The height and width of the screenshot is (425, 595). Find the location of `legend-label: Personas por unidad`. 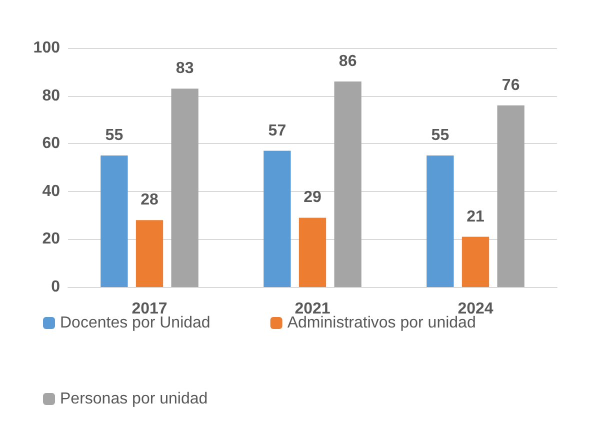

legend-label: Personas por unidad is located at coordinates (134, 399).